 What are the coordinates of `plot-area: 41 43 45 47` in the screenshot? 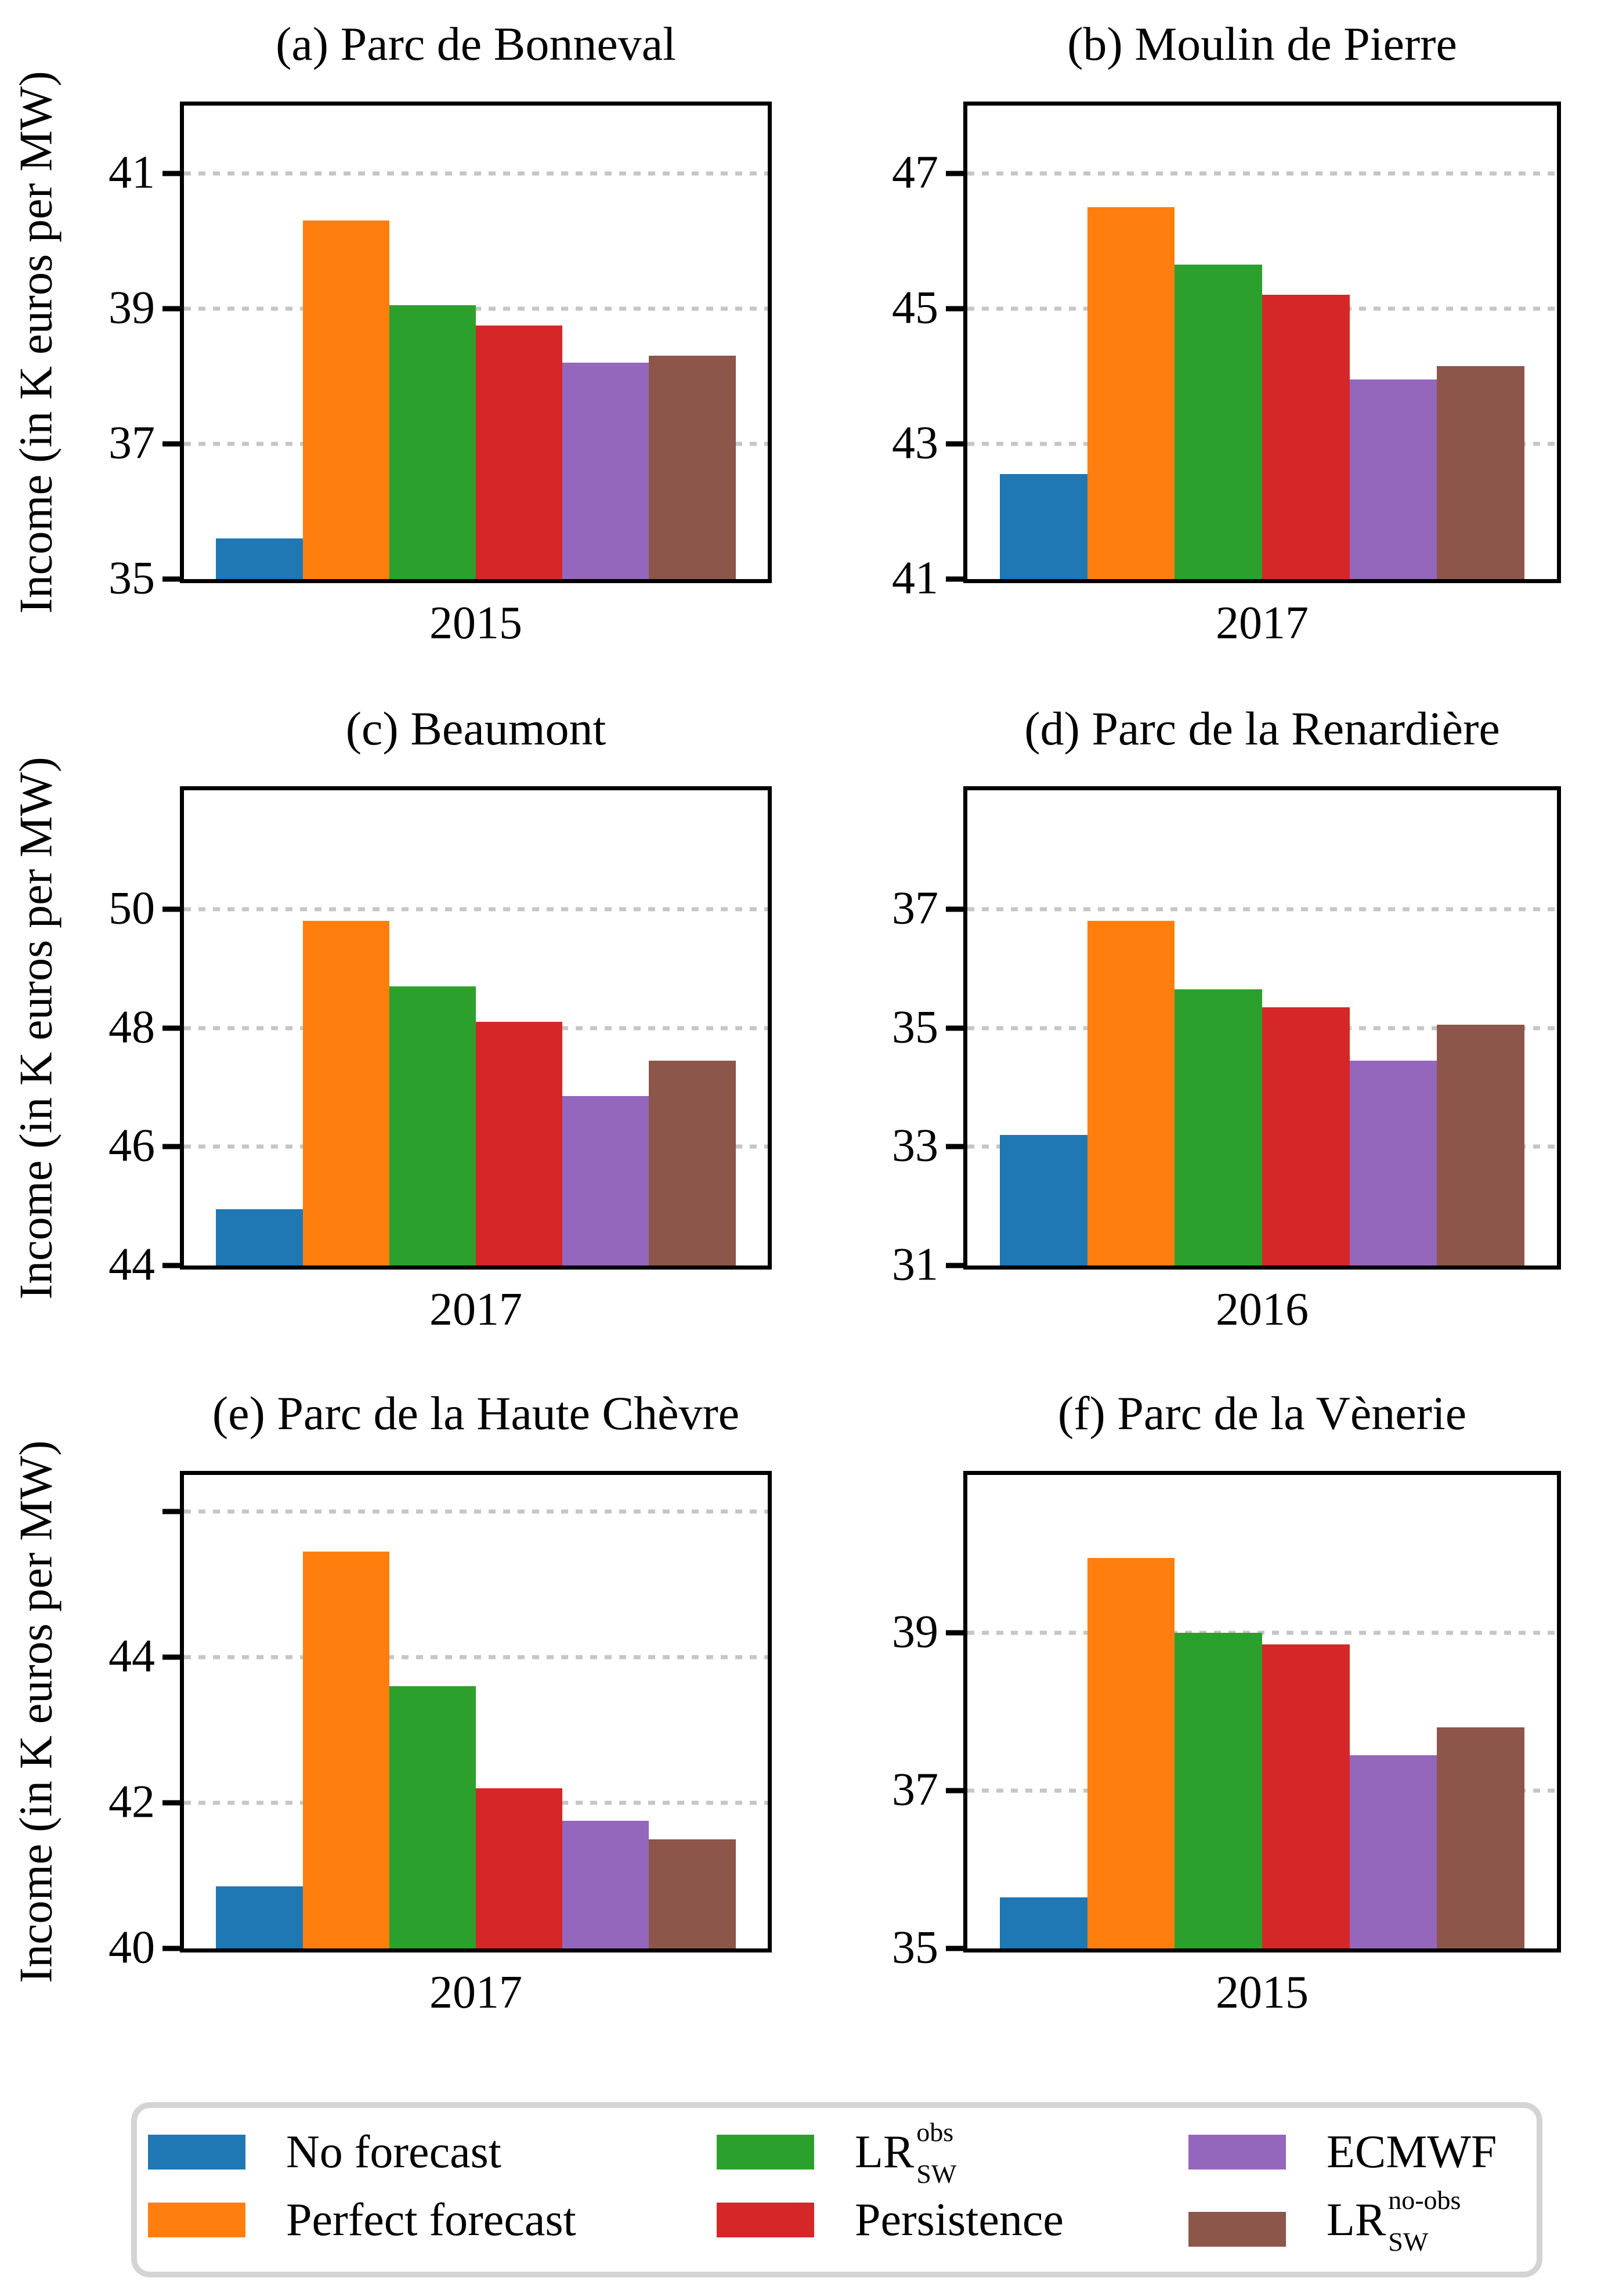 It's located at (1226, 351).